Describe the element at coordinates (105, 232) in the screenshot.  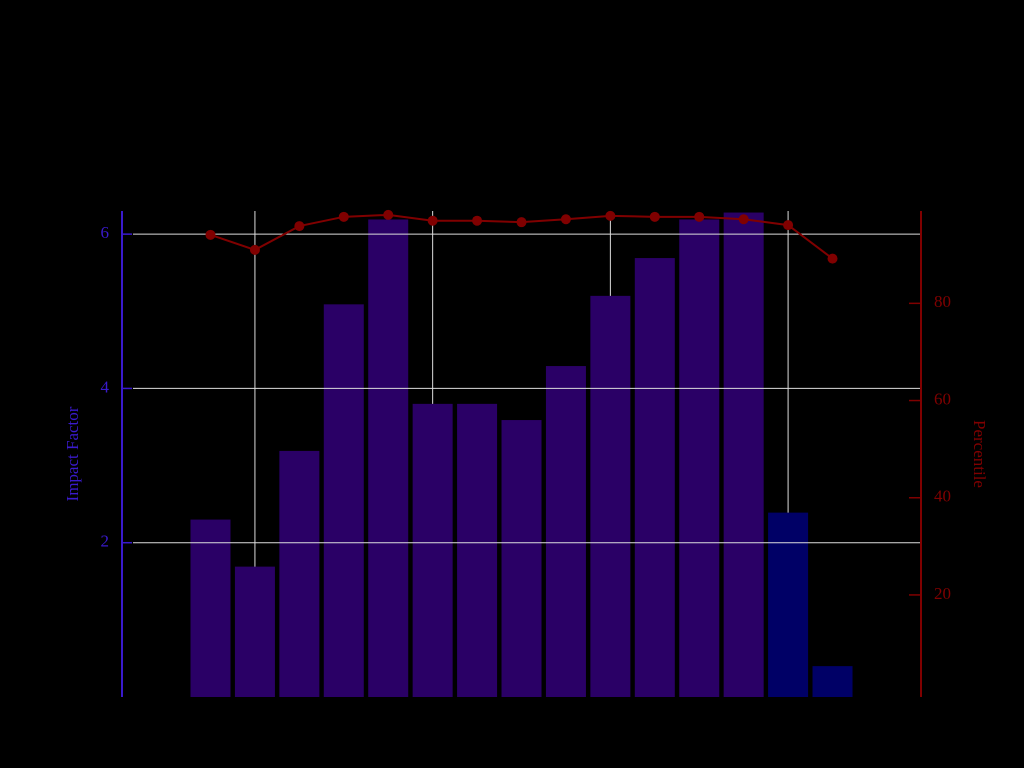
I see `y-tick-label: 6` at that location.